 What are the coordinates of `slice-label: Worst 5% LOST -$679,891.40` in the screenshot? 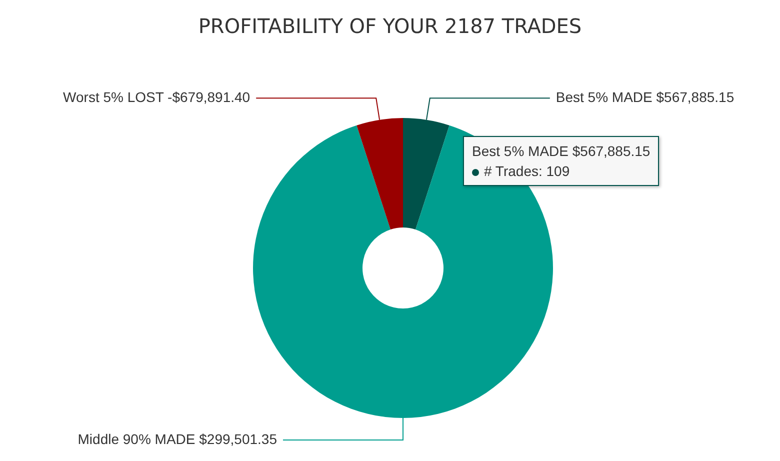 It's located at (156, 97).